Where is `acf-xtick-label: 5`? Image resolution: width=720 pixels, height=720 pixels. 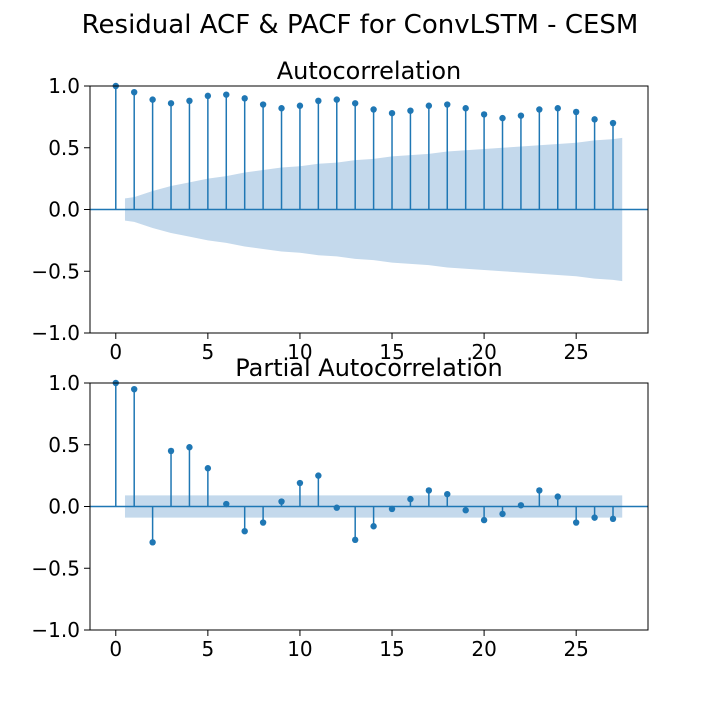
acf-xtick-label: 5 is located at coordinates (207, 352).